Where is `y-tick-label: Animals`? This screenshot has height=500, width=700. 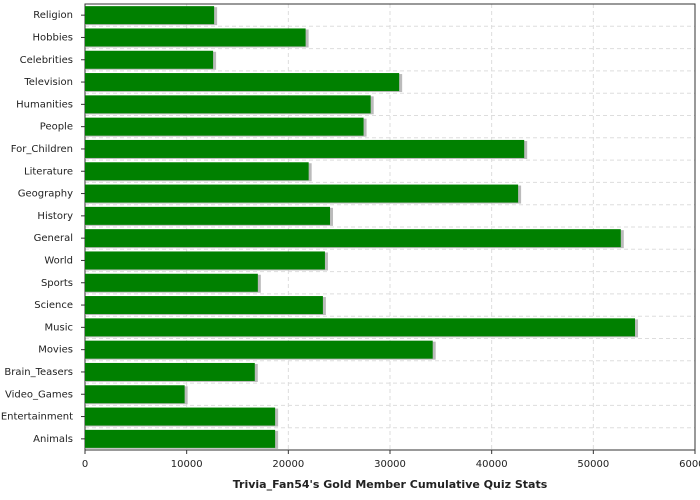
y-tick-label: Animals is located at coordinates (53, 439).